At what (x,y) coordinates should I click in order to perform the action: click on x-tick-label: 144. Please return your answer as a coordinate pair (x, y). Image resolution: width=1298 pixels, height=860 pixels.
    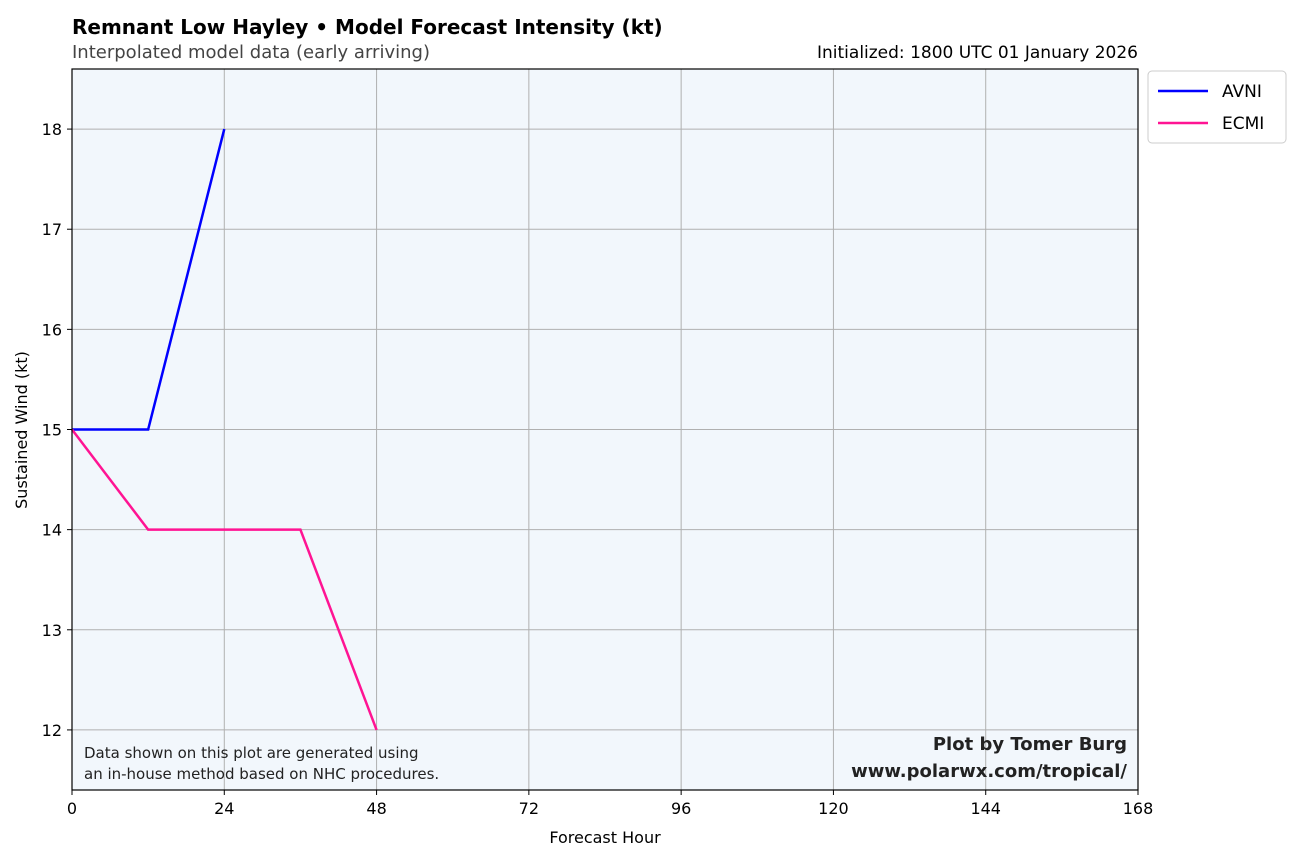
    Looking at the image, I should click on (985, 808).